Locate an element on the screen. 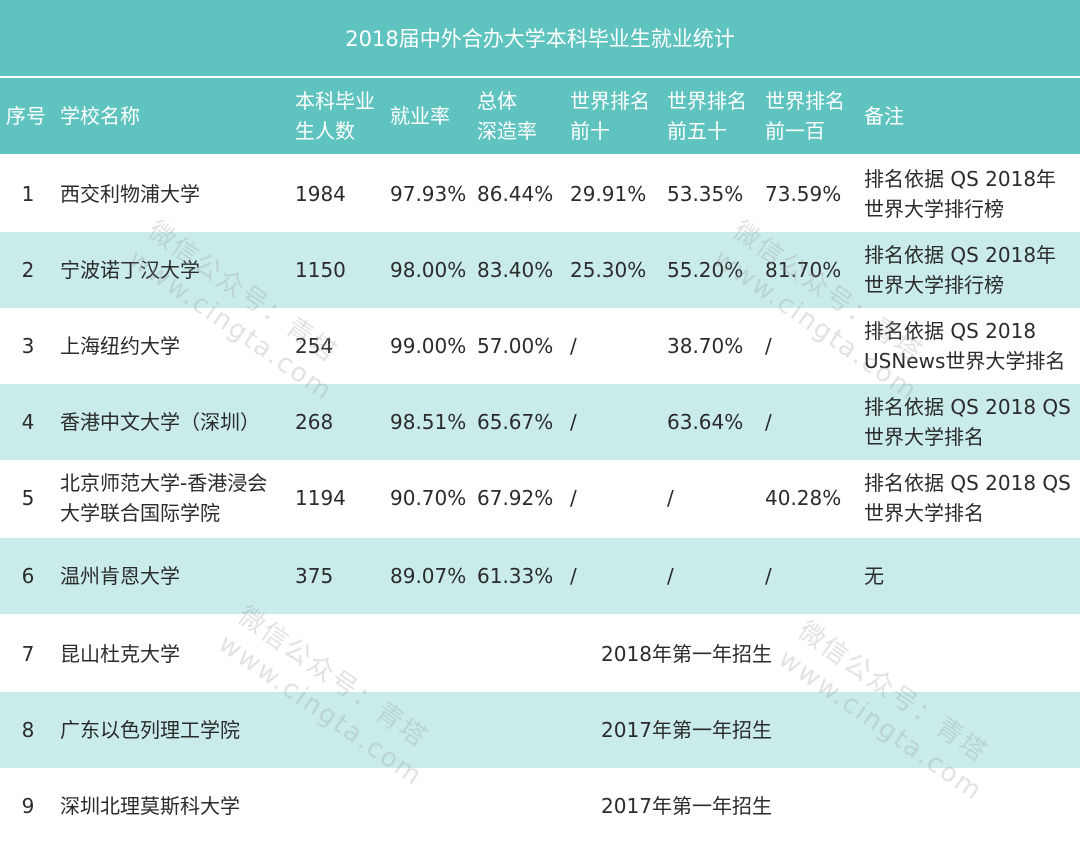 The image size is (1080, 845). cell-top100: 40.28% is located at coordinates (803, 498).